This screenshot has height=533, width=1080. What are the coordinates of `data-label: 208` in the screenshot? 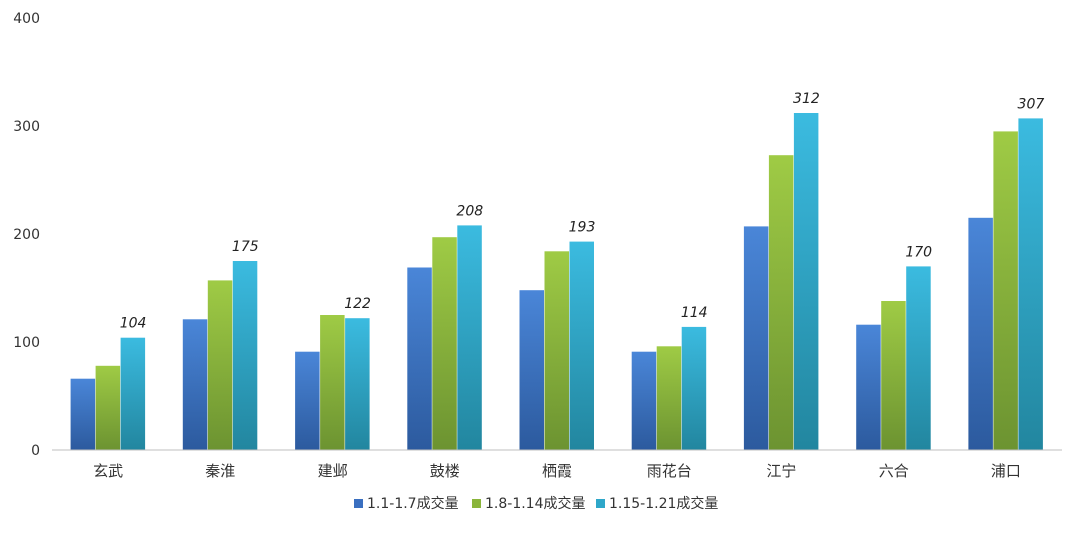 It's located at (469, 211).